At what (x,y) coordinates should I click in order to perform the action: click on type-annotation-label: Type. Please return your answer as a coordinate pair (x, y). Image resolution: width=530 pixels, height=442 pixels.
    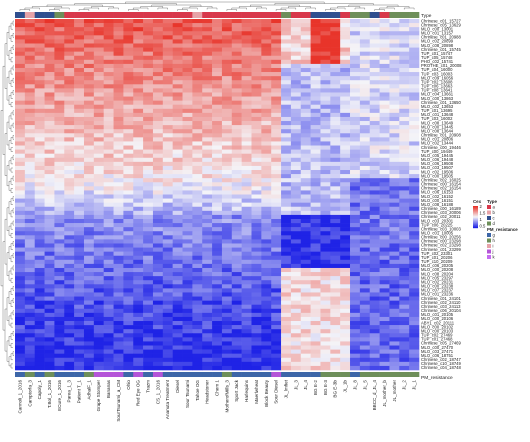
    Looking at the image, I should click on (426, 16).